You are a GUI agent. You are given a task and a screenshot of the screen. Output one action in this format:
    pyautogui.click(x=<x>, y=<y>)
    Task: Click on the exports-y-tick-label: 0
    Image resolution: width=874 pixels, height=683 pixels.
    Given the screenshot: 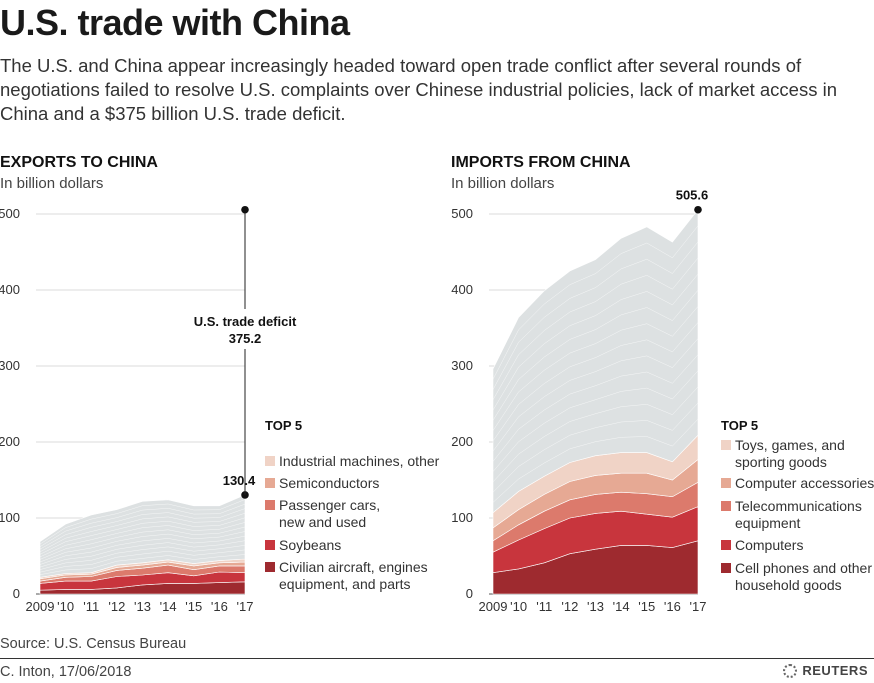 What is the action you would take?
    pyautogui.click(x=16, y=593)
    